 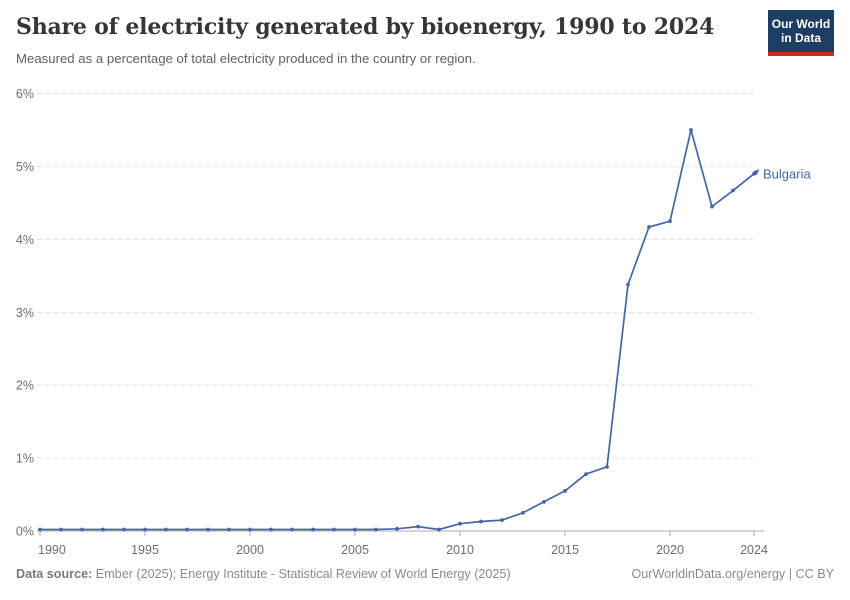 What do you see at coordinates (25, 386) in the screenshot?
I see `svg-text: 2%` at bounding box center [25, 386].